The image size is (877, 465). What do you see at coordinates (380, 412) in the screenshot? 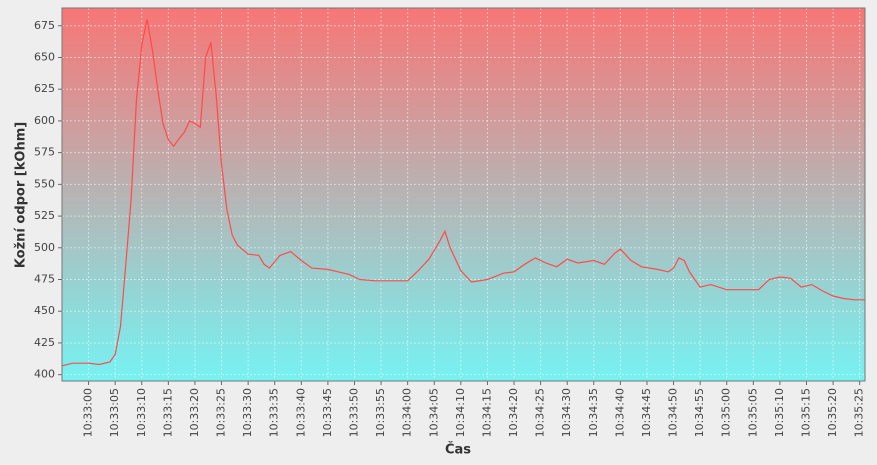
I see `x-tick-label: 10:33:55` at bounding box center [380, 412].